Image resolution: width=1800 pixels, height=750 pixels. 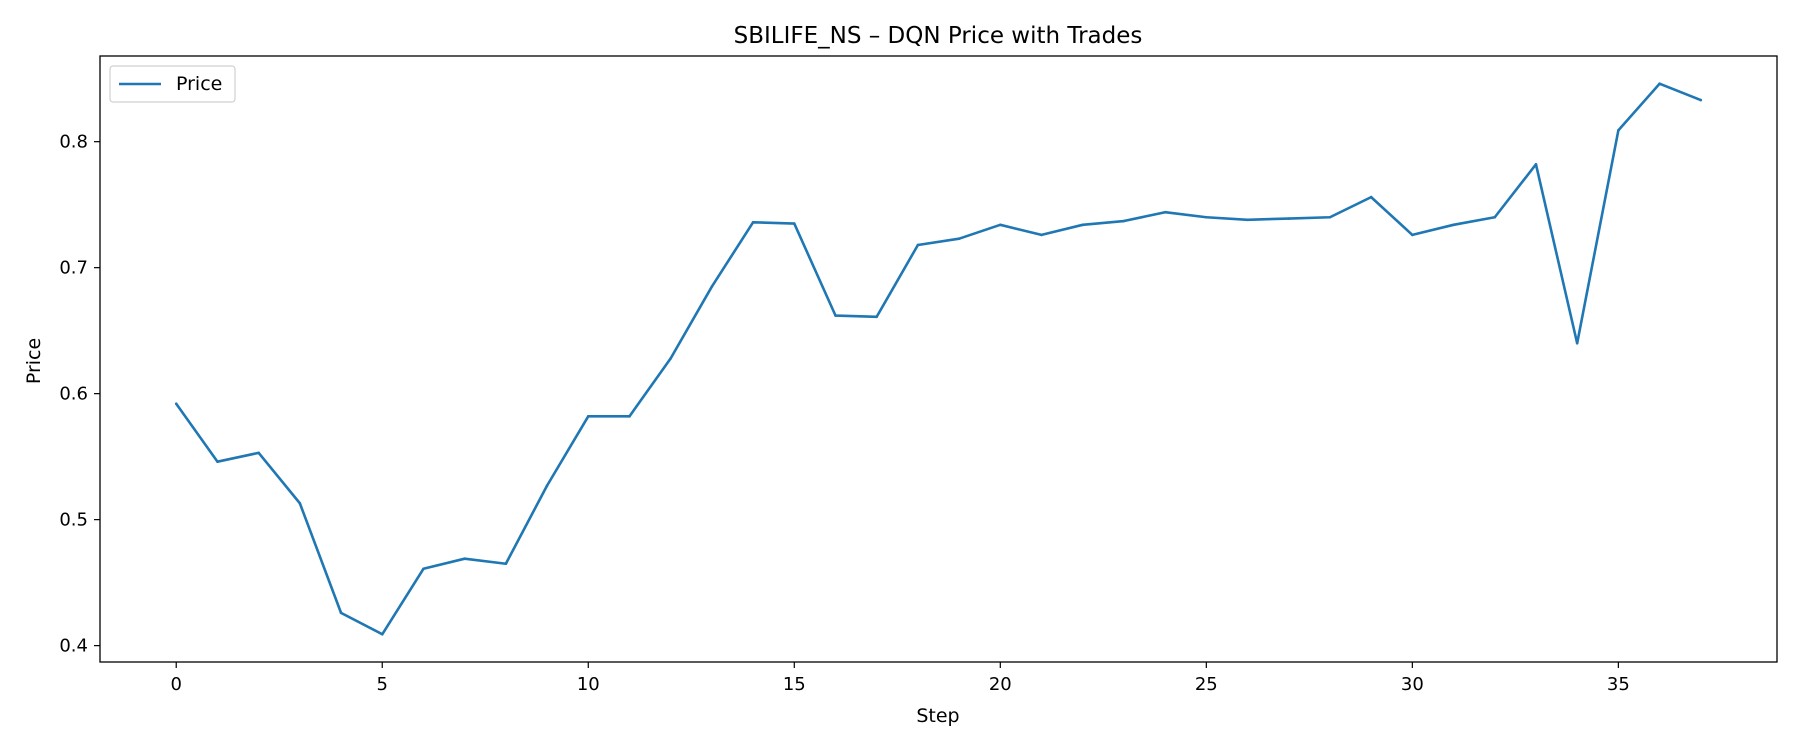 What do you see at coordinates (382, 684) in the screenshot?
I see `x-tick-label: 5` at bounding box center [382, 684].